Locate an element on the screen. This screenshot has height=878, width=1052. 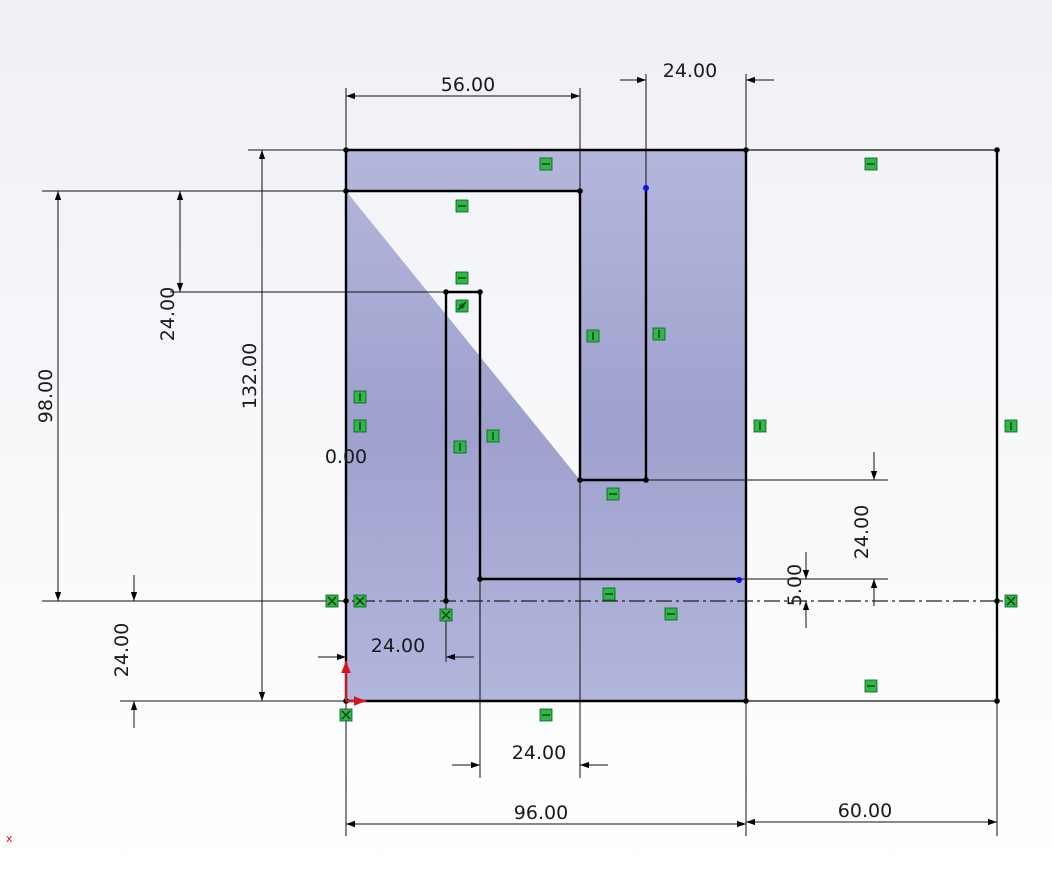
dim-right-width: 60.00 is located at coordinates (865, 811).